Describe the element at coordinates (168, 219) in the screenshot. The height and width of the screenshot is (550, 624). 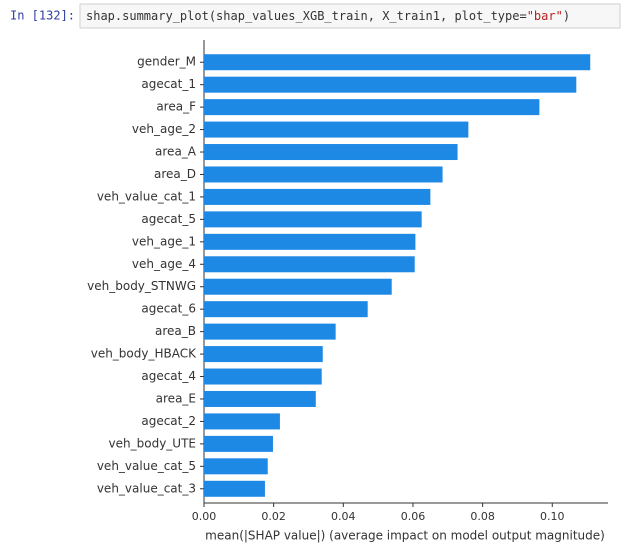
I see `y-tick-label: agecat_5` at that location.